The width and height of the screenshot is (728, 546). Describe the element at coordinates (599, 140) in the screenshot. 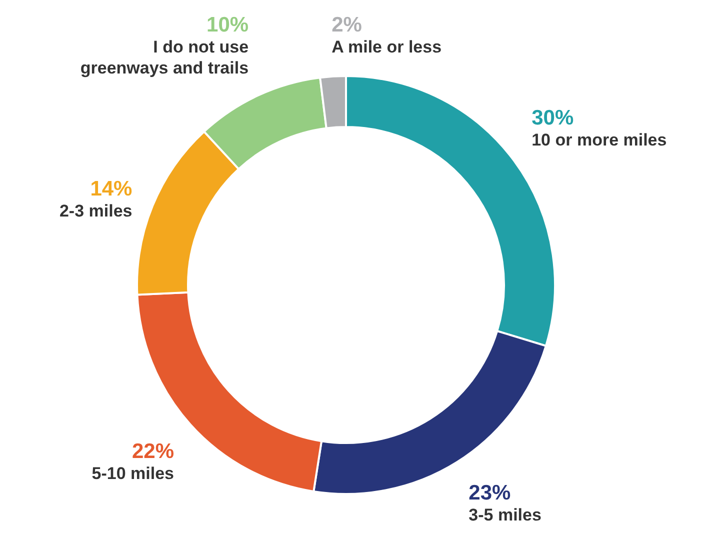

I see `slice-label: 10 or more miles` at that location.